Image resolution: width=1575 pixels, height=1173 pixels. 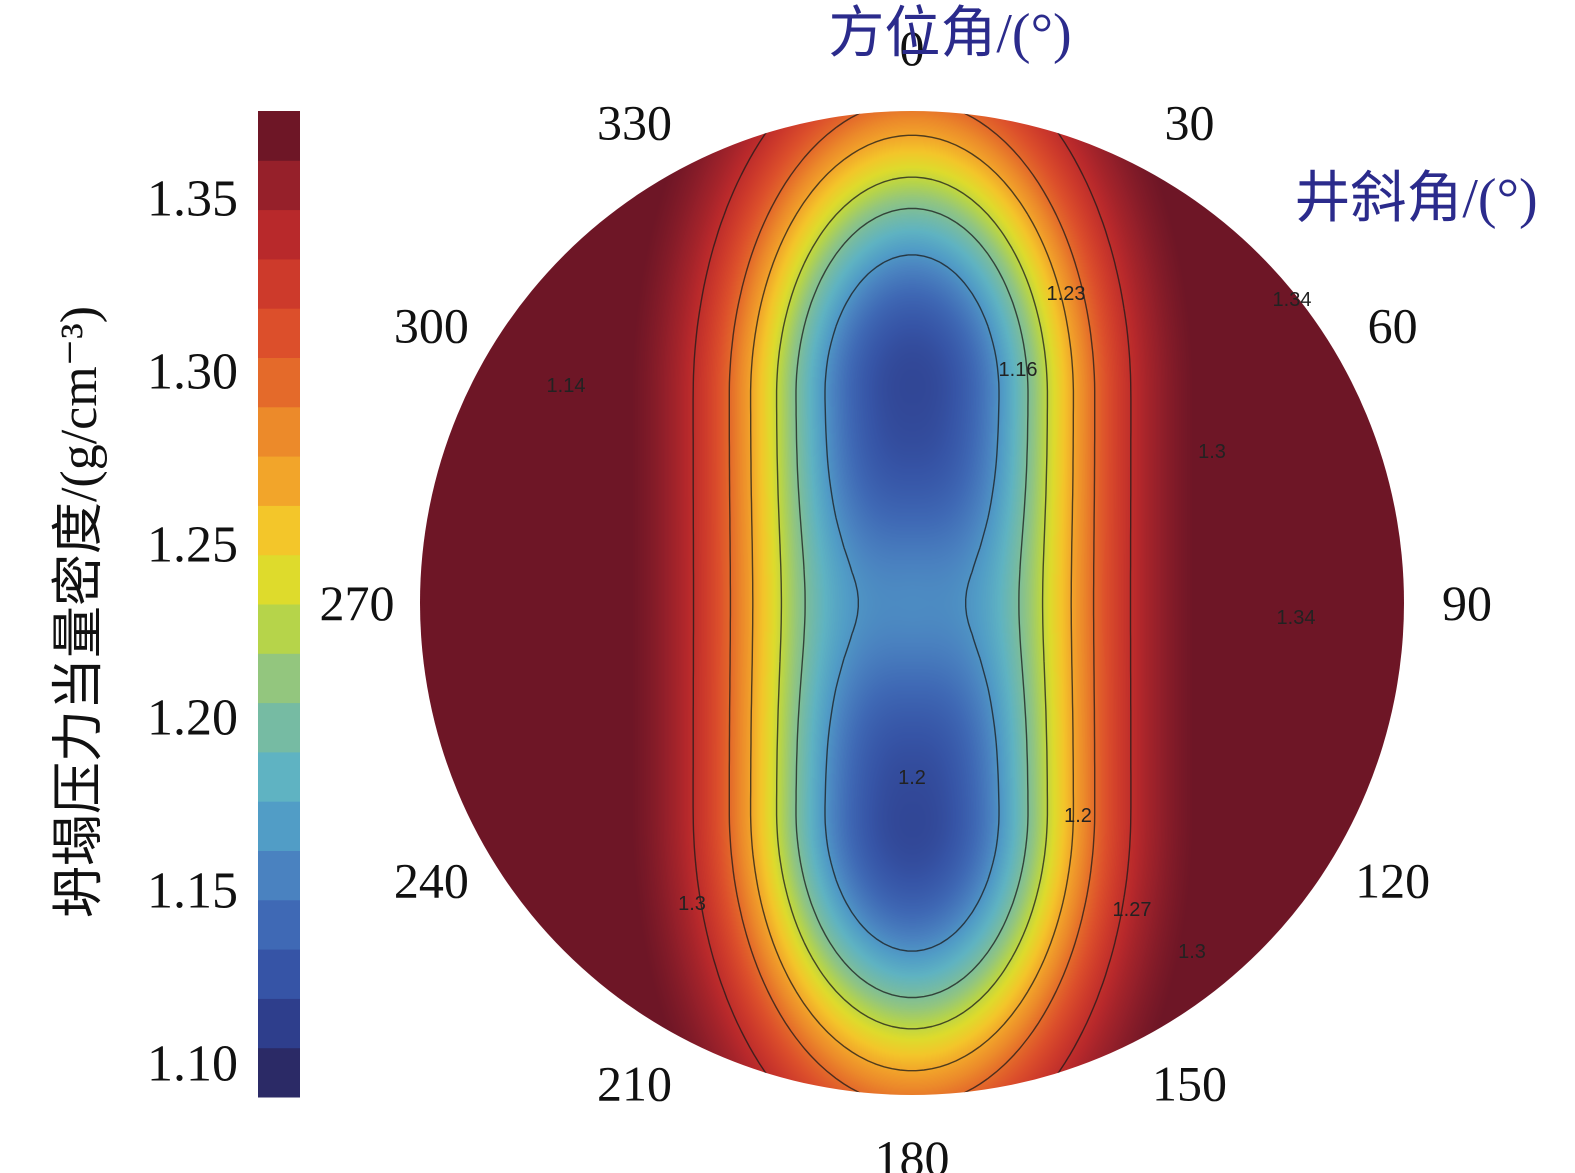 I want to click on azimuth-tick-label: 120, so click(x=1392, y=881).